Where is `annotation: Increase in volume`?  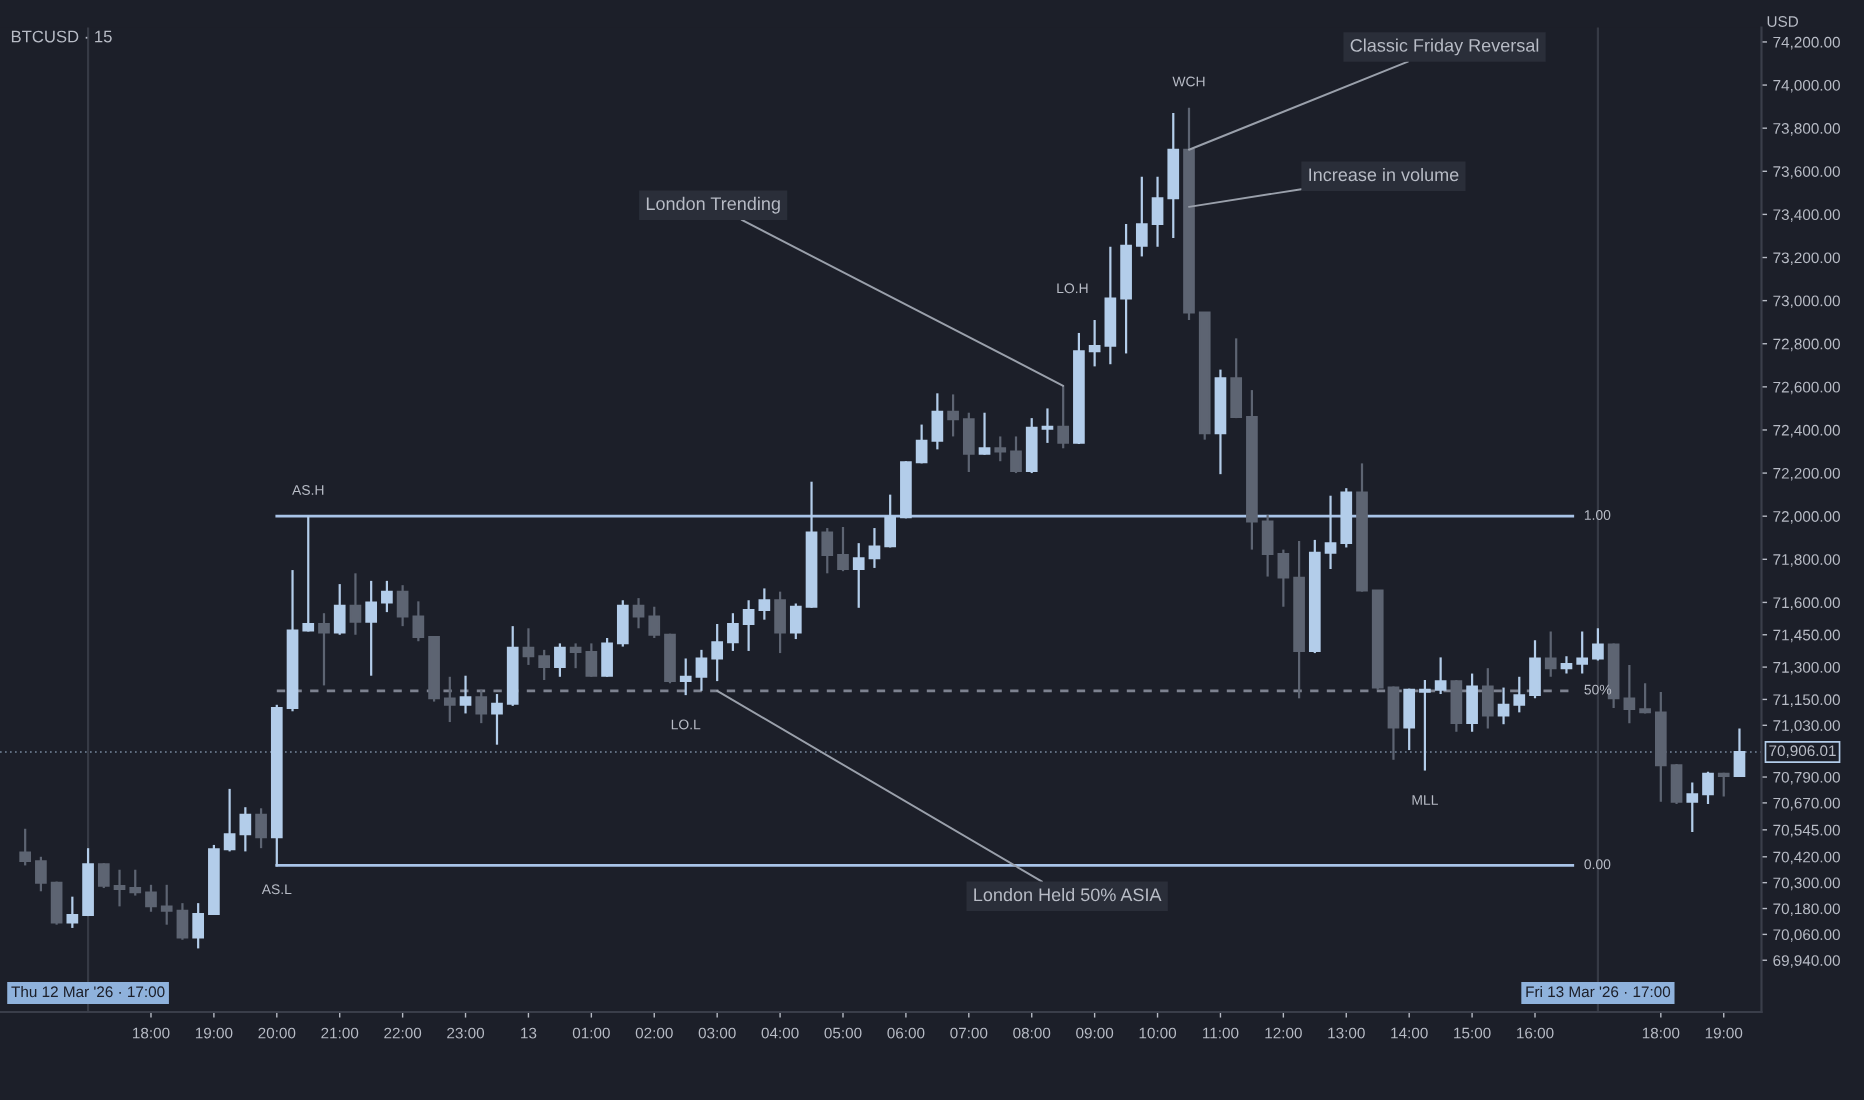 annotation: Increase in volume is located at coordinates (1384, 174).